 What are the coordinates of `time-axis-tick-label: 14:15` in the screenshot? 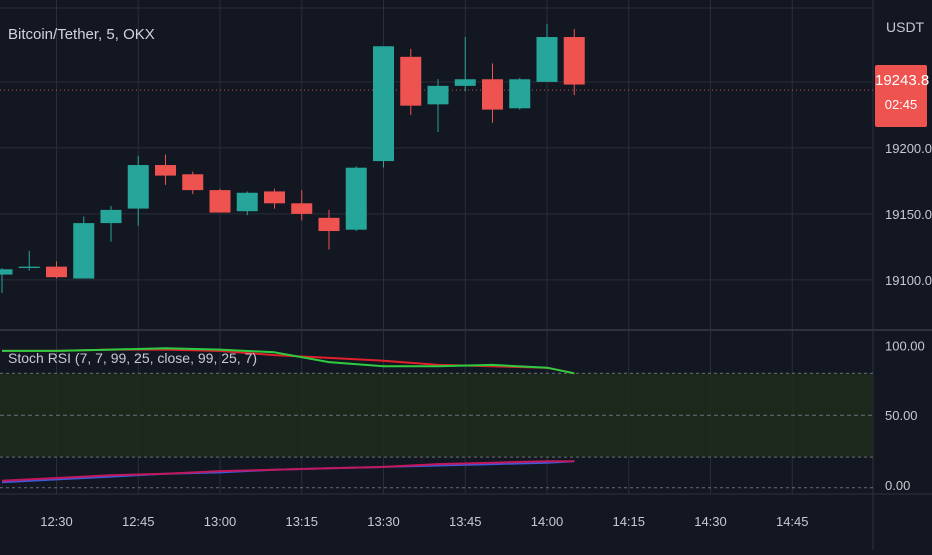 It's located at (628, 521).